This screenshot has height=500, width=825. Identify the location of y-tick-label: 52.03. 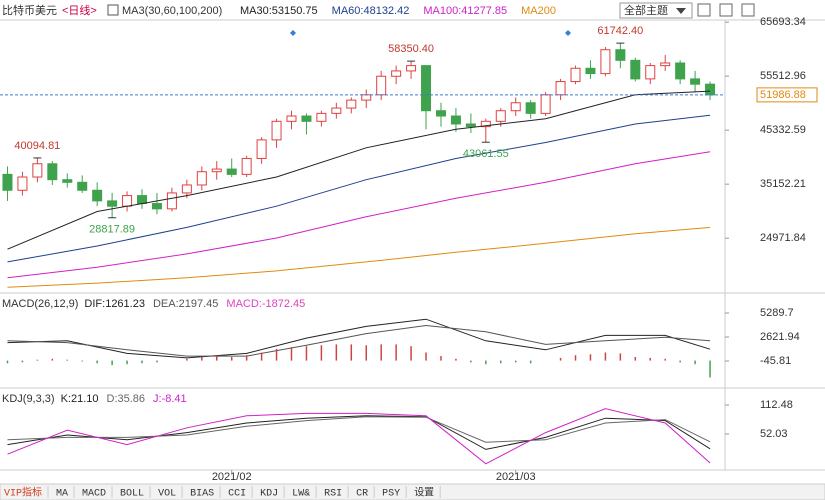
(774, 434).